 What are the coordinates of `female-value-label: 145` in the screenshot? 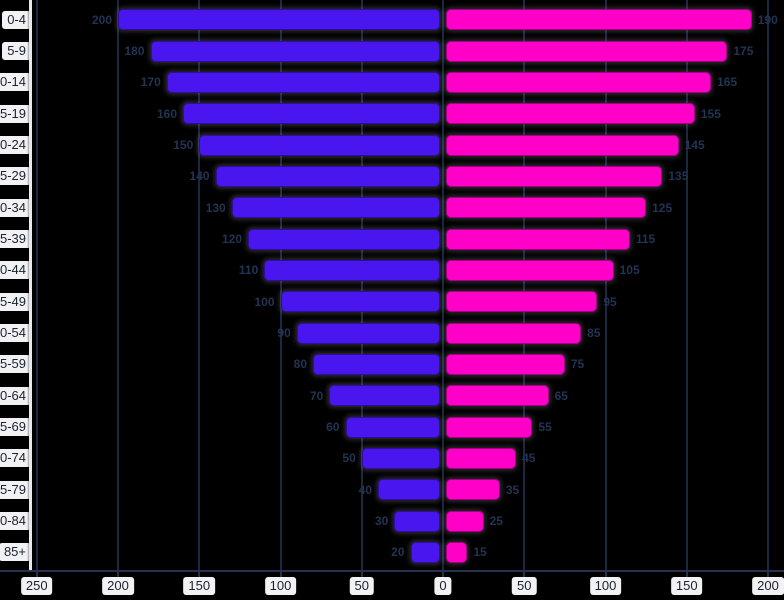 It's located at (694, 145).